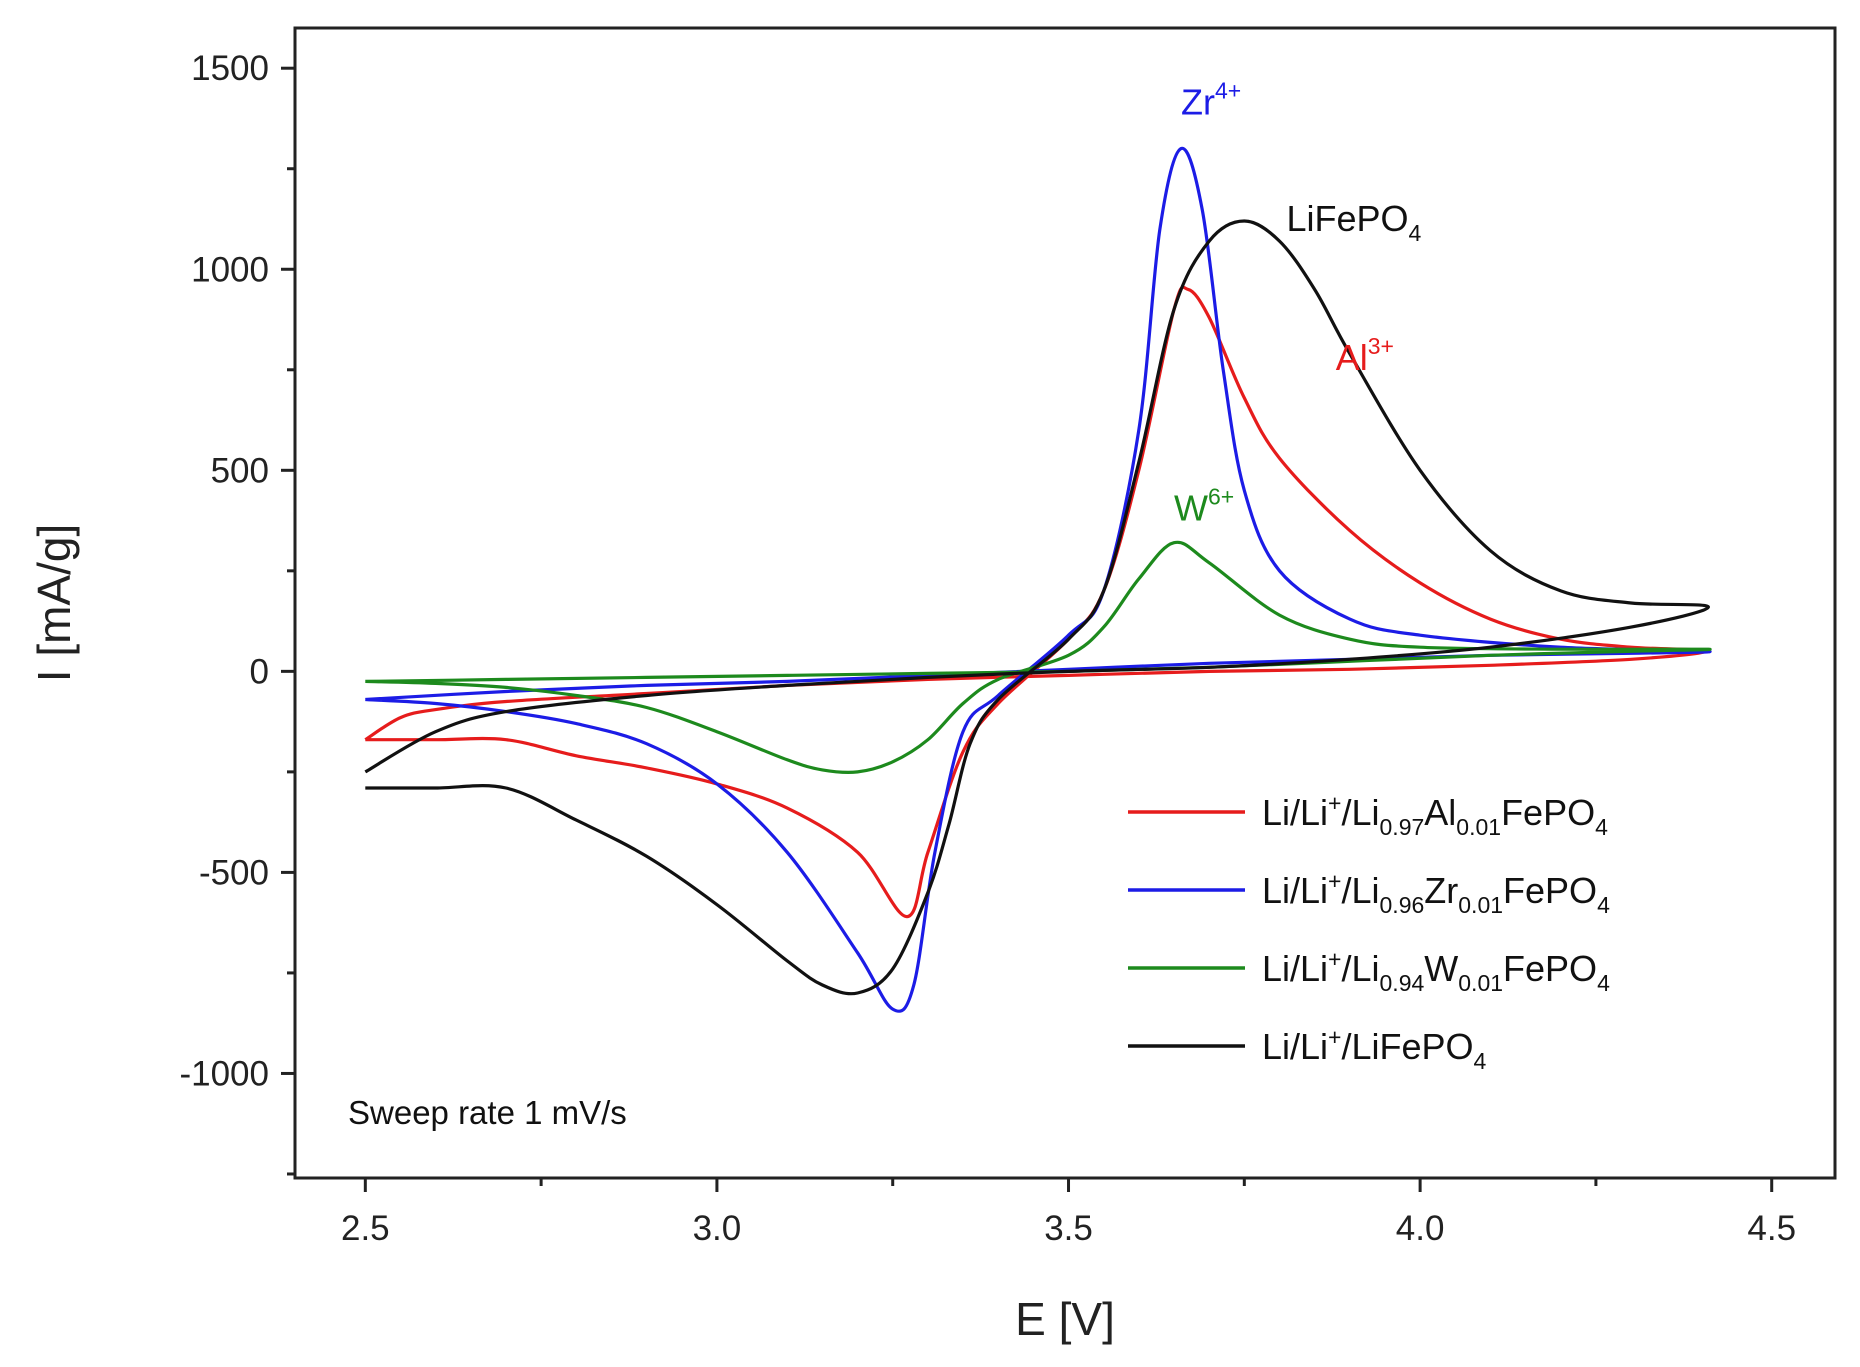 The width and height of the screenshot is (1860, 1367). I want to click on x-tick-label: 2.5, so click(365, 1228).